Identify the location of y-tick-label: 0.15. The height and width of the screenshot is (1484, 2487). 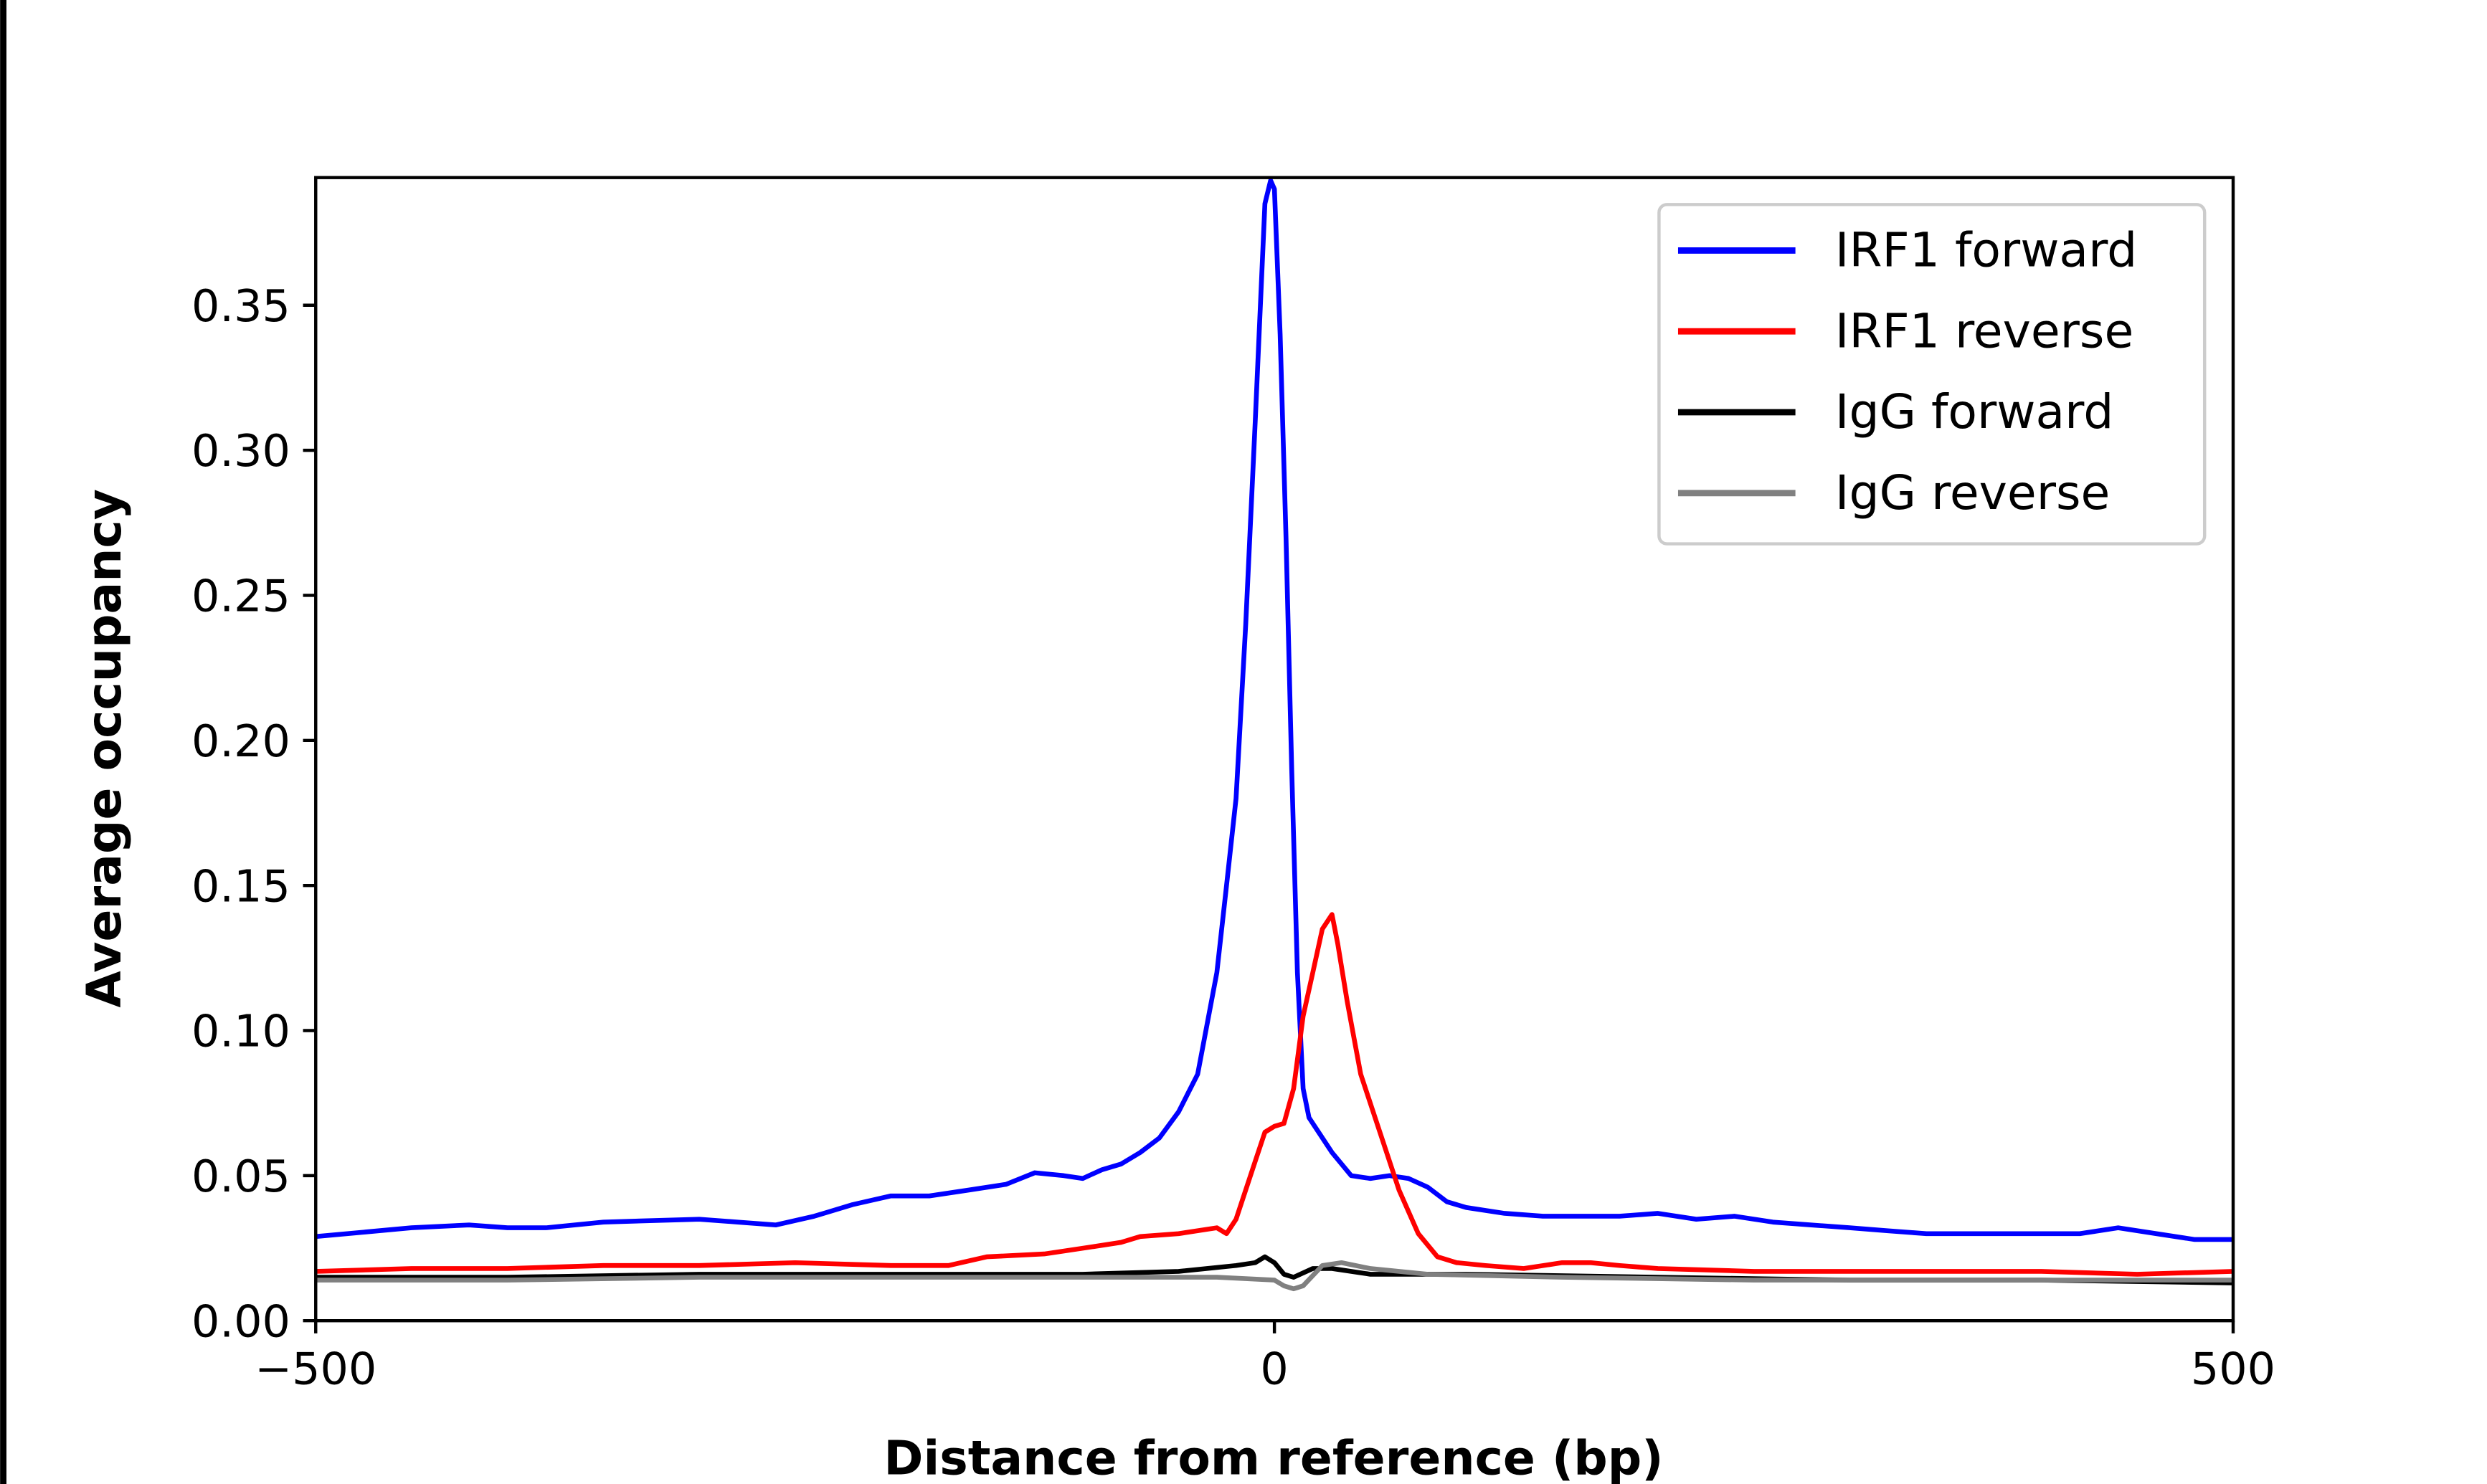
(240, 886).